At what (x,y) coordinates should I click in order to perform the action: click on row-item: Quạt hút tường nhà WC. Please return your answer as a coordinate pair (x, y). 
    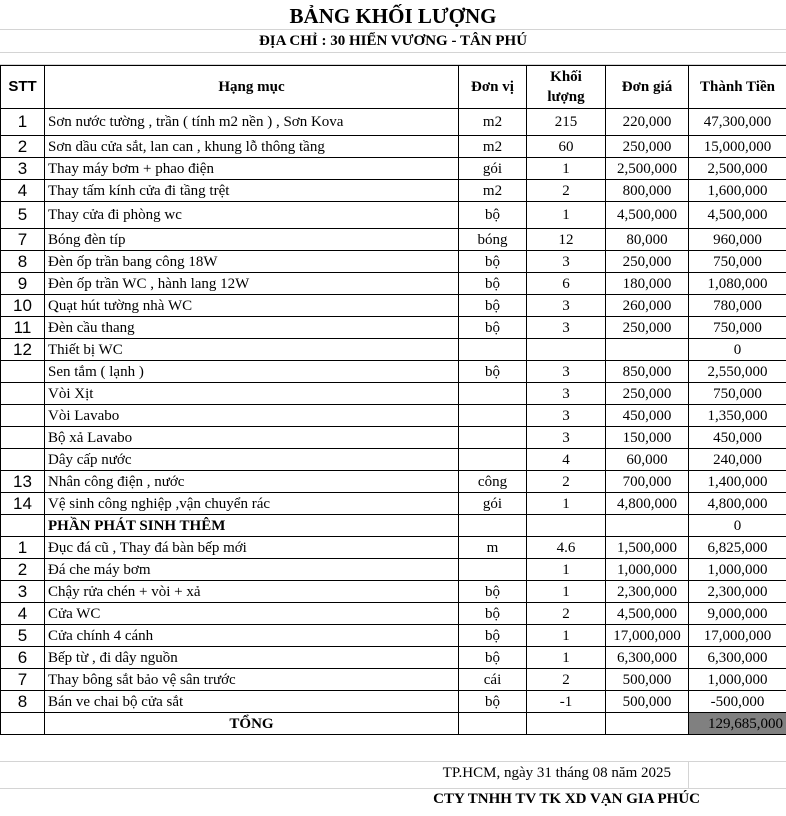
    Looking at the image, I should click on (252, 306).